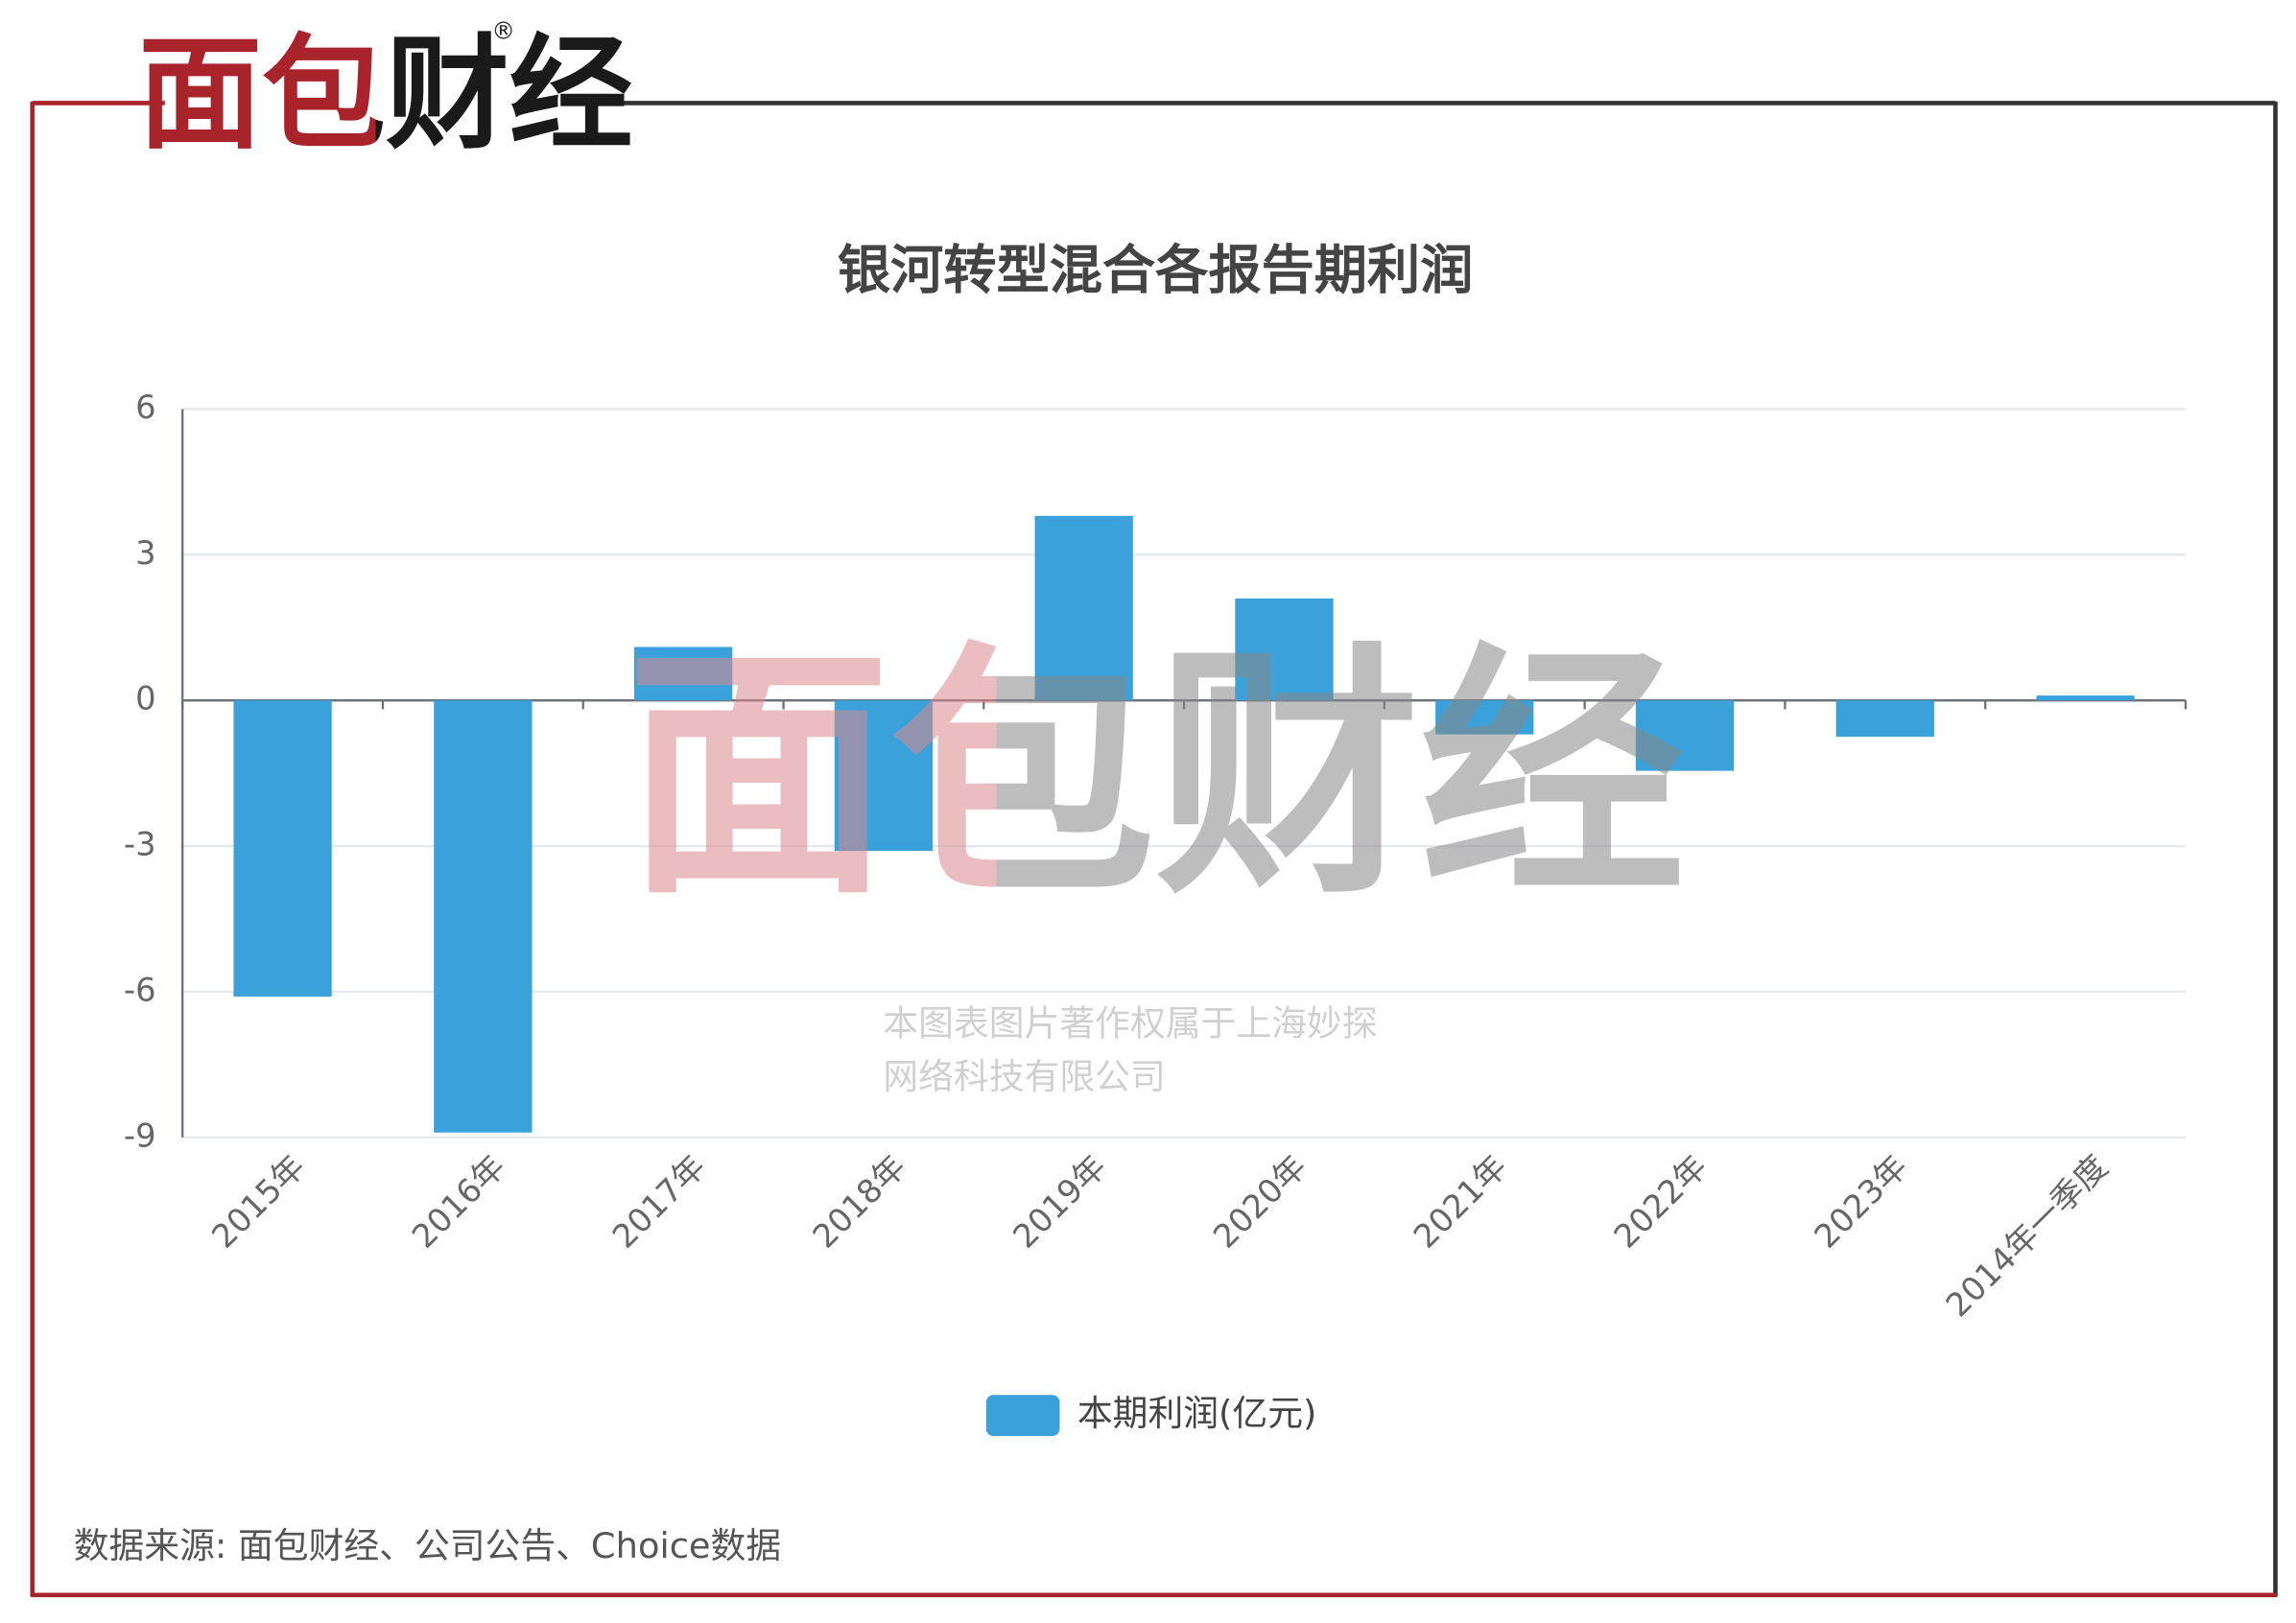 The image size is (2296, 1623). I want to click on legend-label: 本期利润(亿元), so click(1197, 1414).